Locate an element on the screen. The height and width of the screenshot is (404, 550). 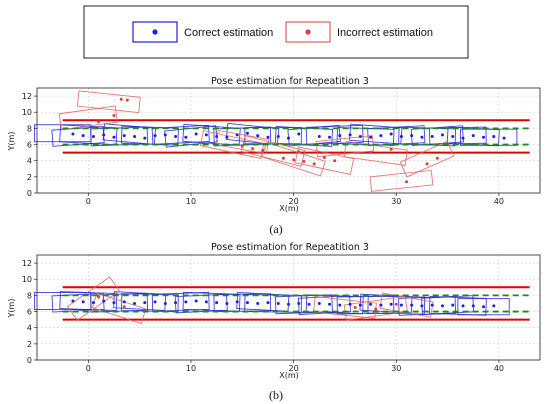
y-tick-label: 0 is located at coordinates (29, 193).